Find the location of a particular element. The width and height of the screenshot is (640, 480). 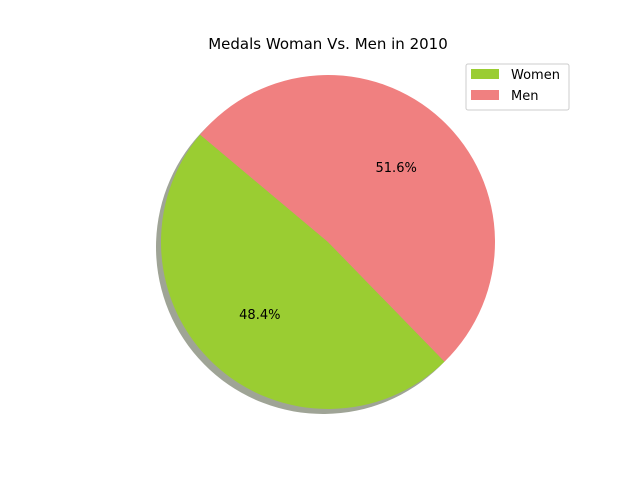

legend: Women Men is located at coordinates (517, 87).